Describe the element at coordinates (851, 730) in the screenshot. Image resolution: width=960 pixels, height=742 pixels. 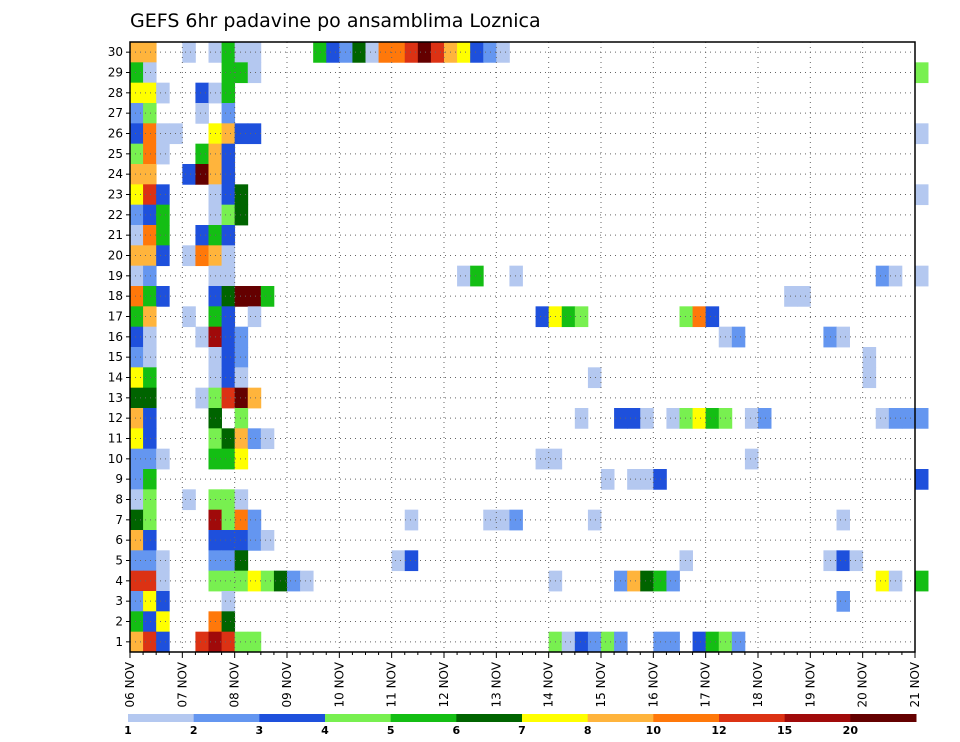
I see `colorbar-label: 20` at that location.